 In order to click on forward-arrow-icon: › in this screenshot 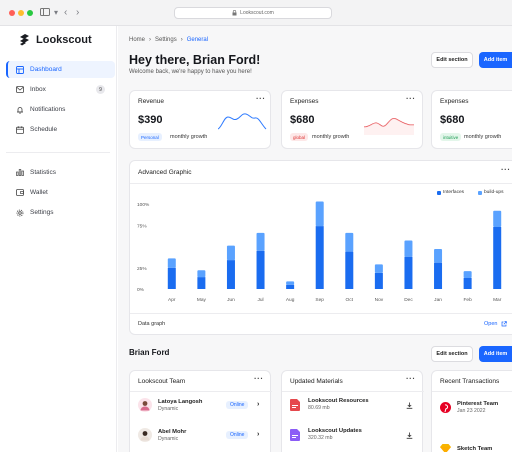, I will do `click(78, 12)`.